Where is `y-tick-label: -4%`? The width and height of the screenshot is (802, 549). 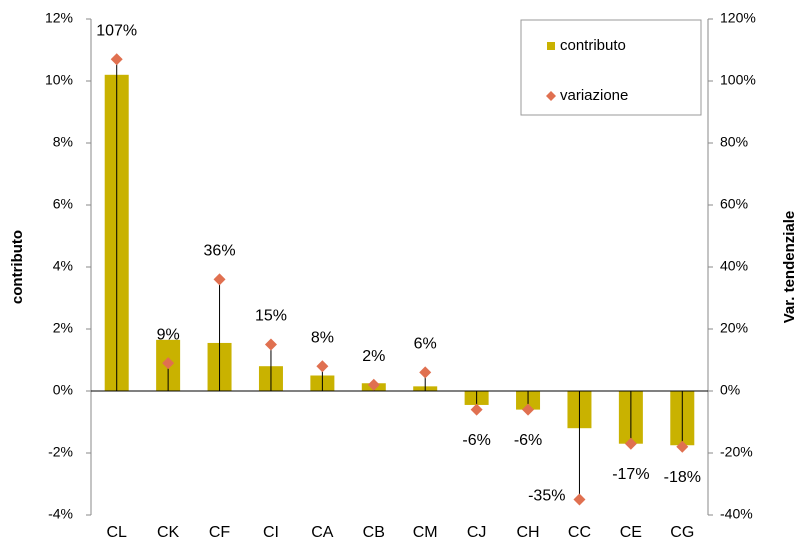
y-tick-label: -4% is located at coordinates (60, 514).